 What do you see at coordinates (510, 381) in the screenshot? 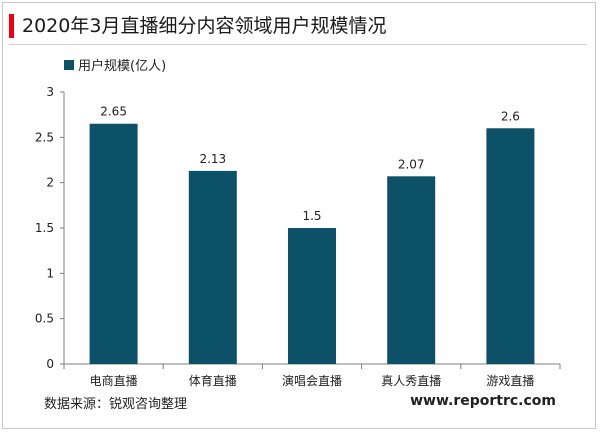
I see `category-label: 游戏直播` at bounding box center [510, 381].